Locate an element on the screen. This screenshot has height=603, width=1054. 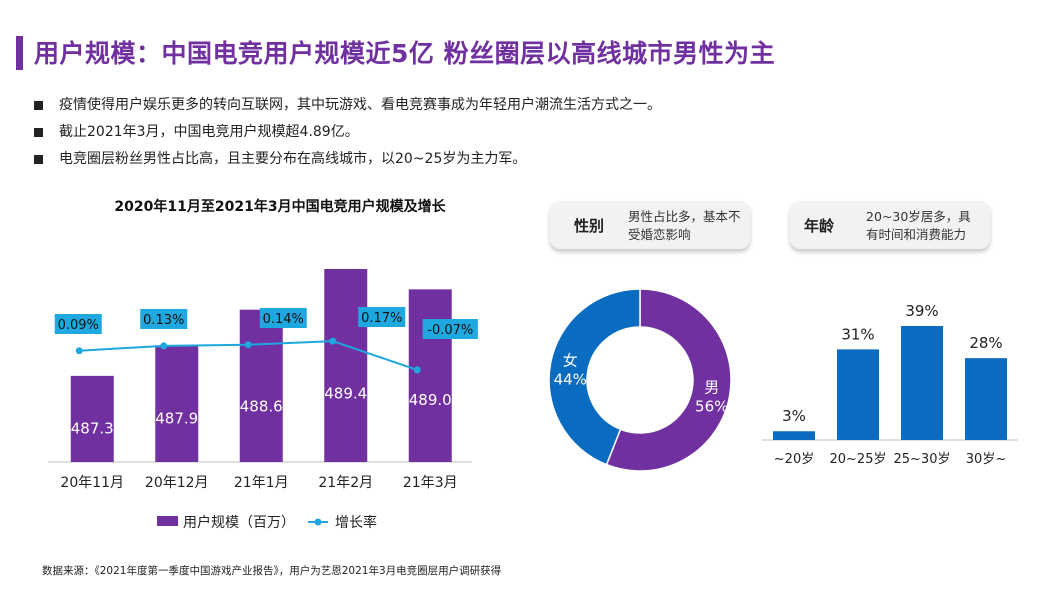
age-card-desc-line1: 20~30岁居多，具 is located at coordinates (918, 216).